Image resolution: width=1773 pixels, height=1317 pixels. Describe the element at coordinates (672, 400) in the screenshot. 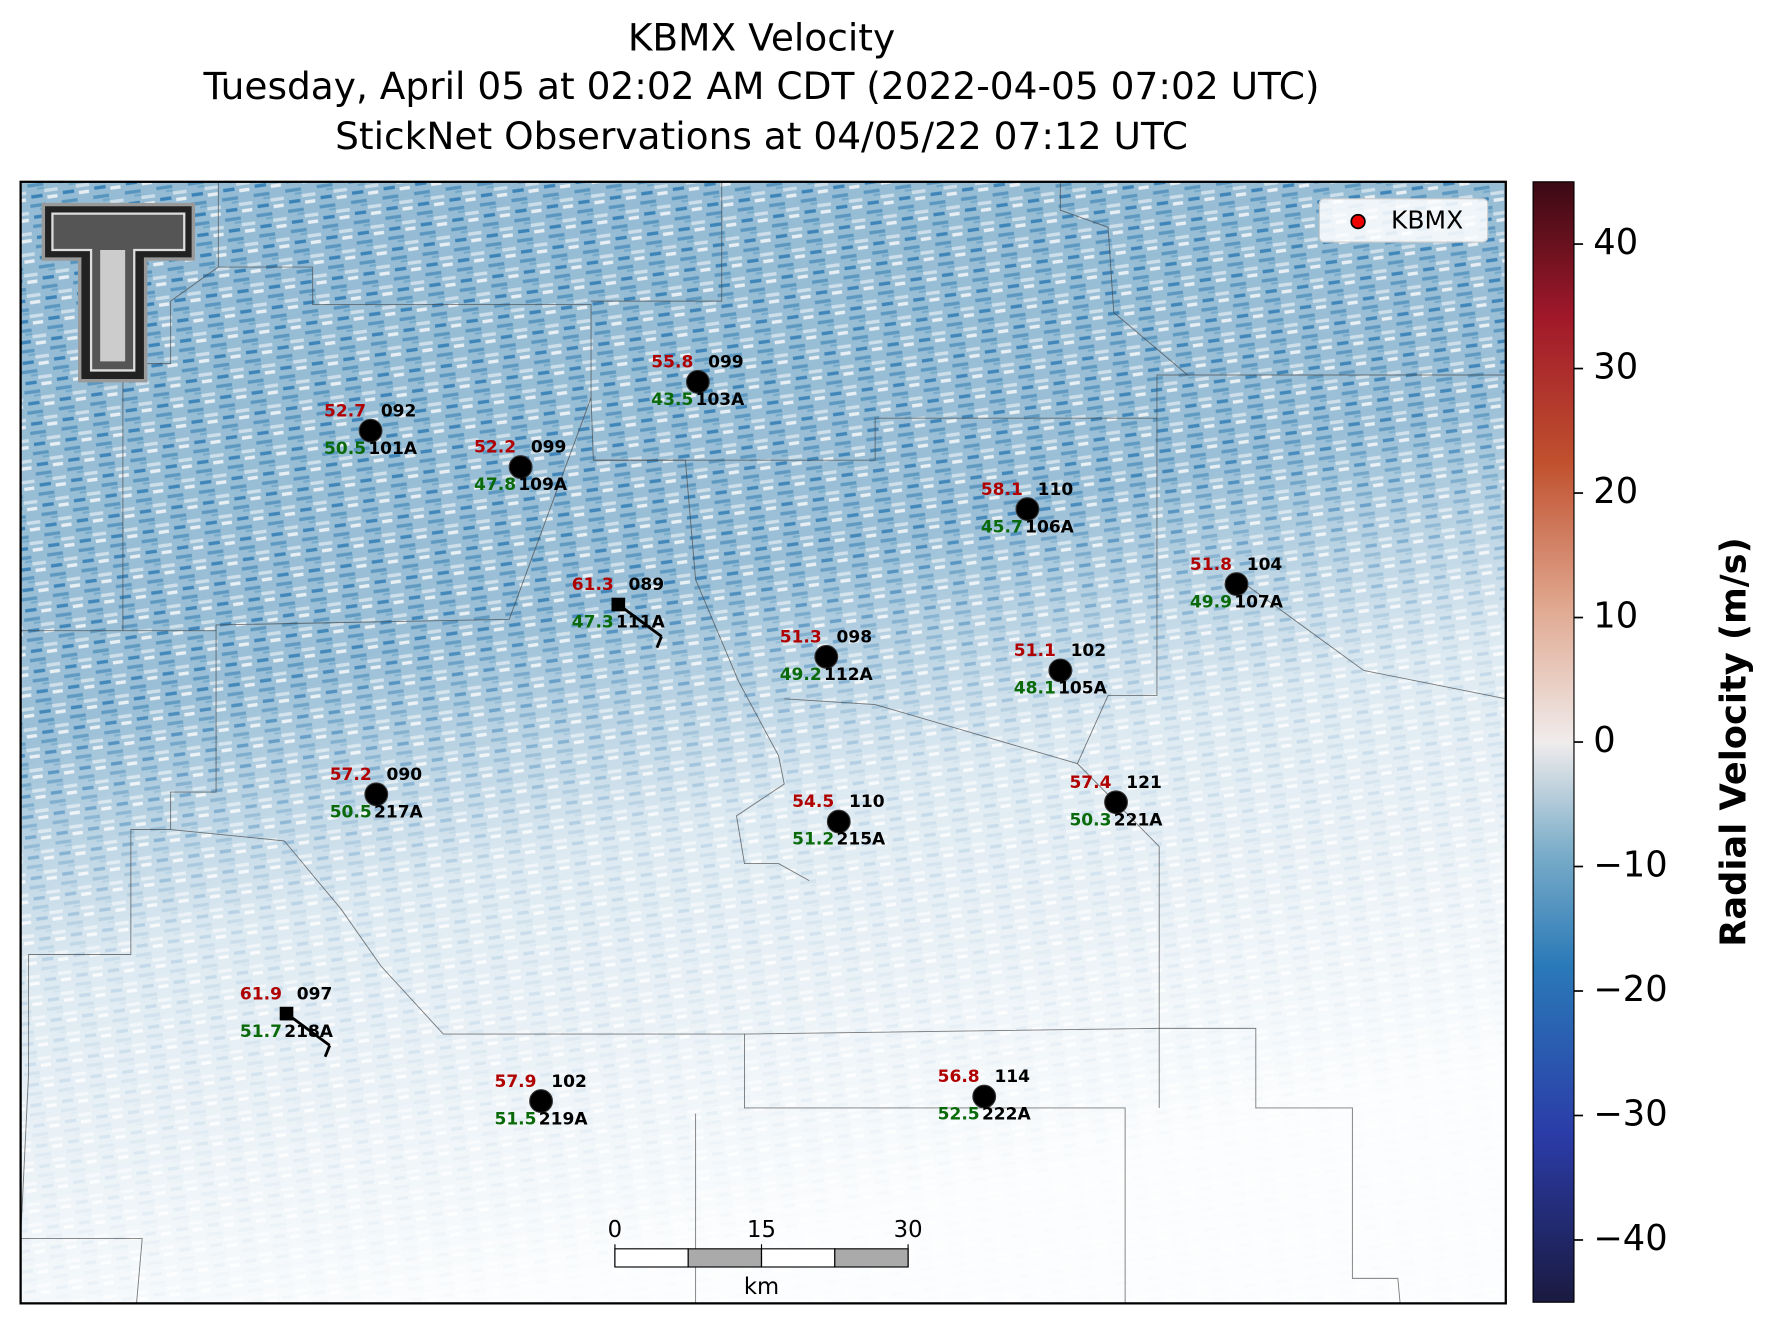

I see `bottom-value: 43.5` at that location.